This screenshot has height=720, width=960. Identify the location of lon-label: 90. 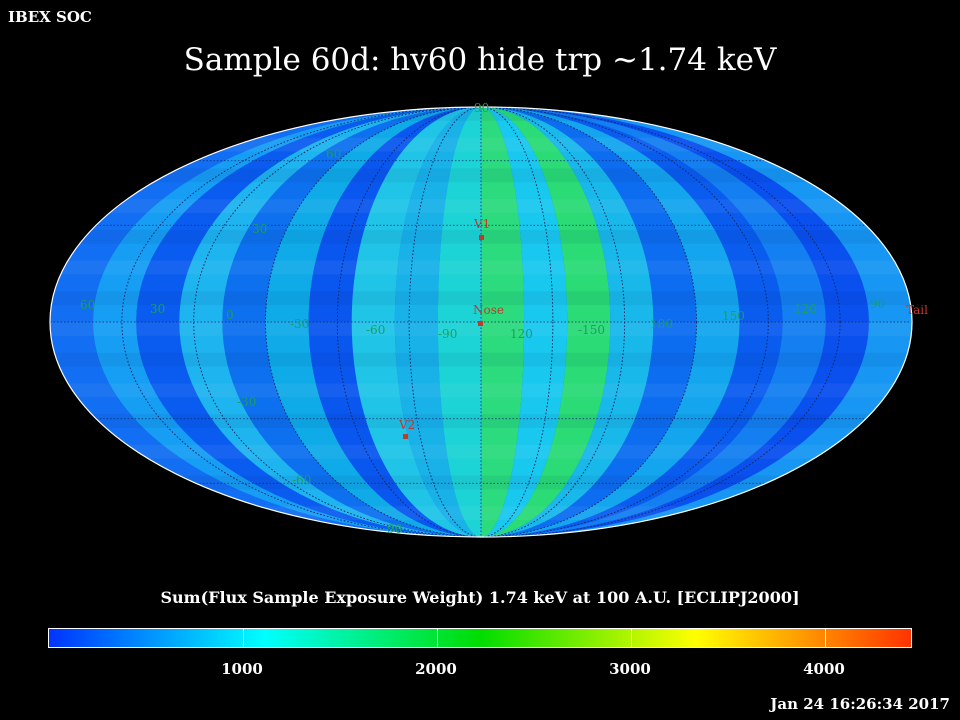
(877, 304).